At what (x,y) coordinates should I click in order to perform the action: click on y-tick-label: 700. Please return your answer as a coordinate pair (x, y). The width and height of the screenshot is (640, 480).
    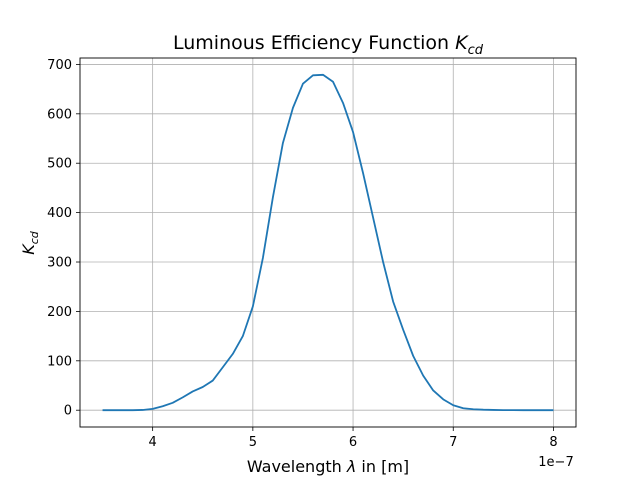
    Looking at the image, I should click on (59, 65).